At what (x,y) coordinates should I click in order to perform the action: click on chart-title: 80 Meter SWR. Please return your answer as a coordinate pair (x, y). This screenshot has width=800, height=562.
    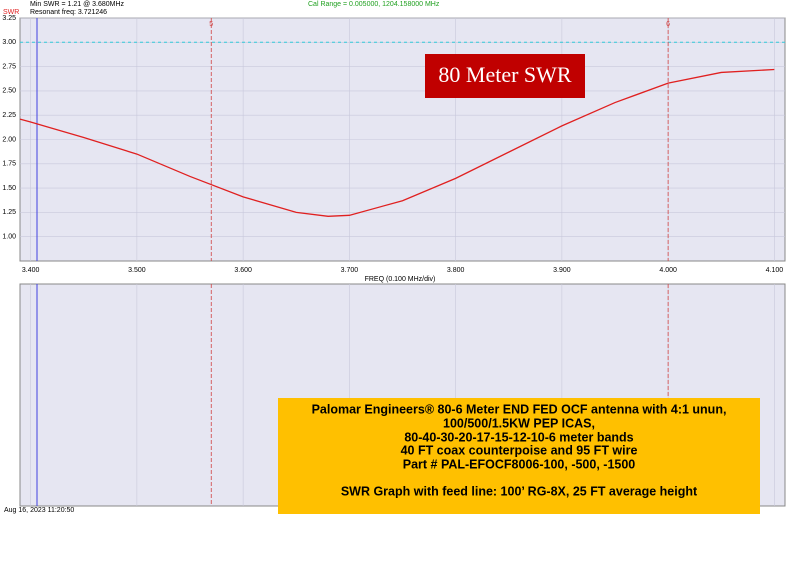
    Looking at the image, I should click on (505, 74).